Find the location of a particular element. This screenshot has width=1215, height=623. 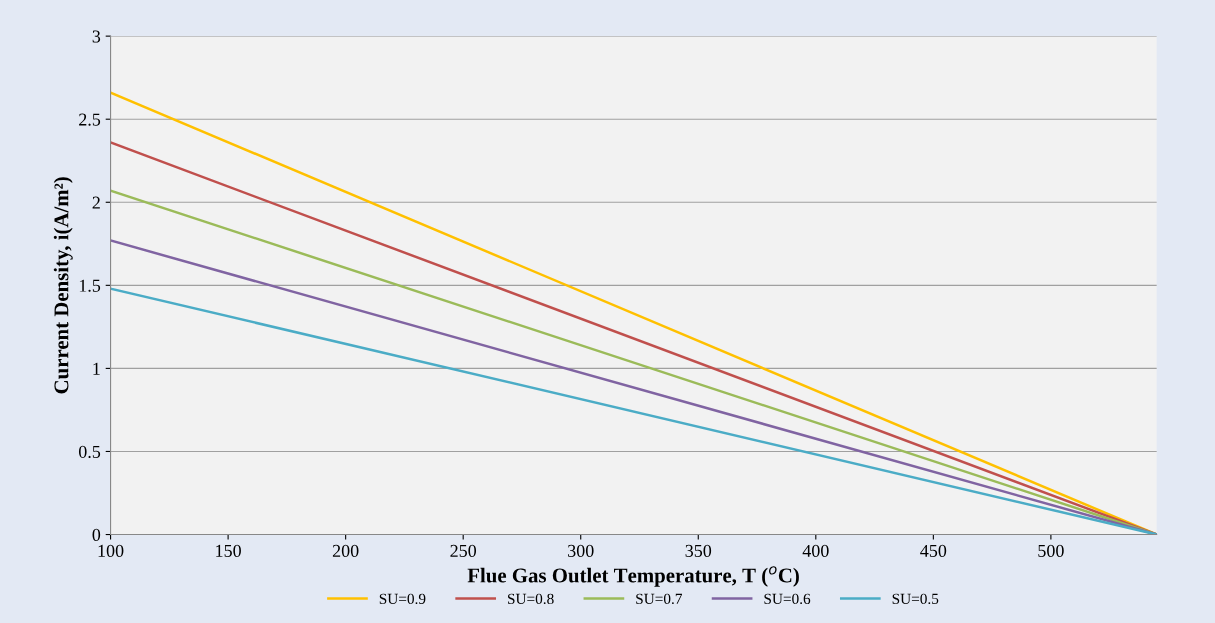

y-tick-label: 1.5 is located at coordinates (90, 285).